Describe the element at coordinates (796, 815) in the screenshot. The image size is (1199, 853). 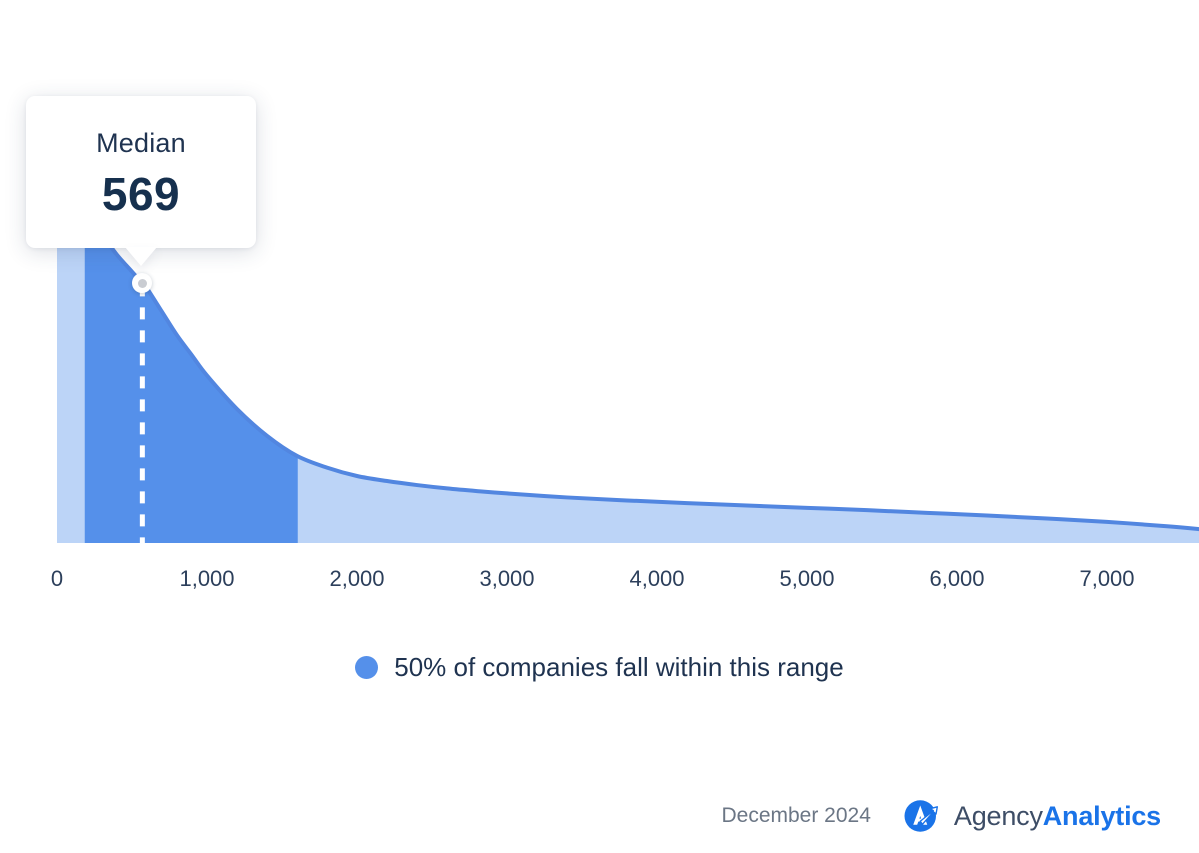
I see `footer-date: December 2024` at that location.